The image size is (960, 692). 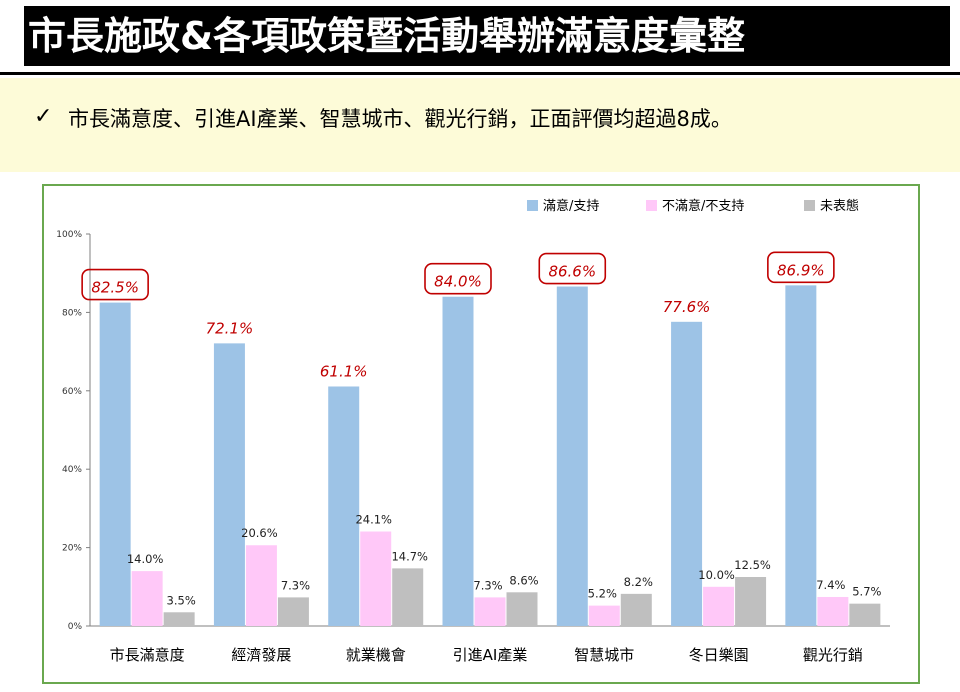 I want to click on category-label: 引進AI產業, so click(x=490, y=655).